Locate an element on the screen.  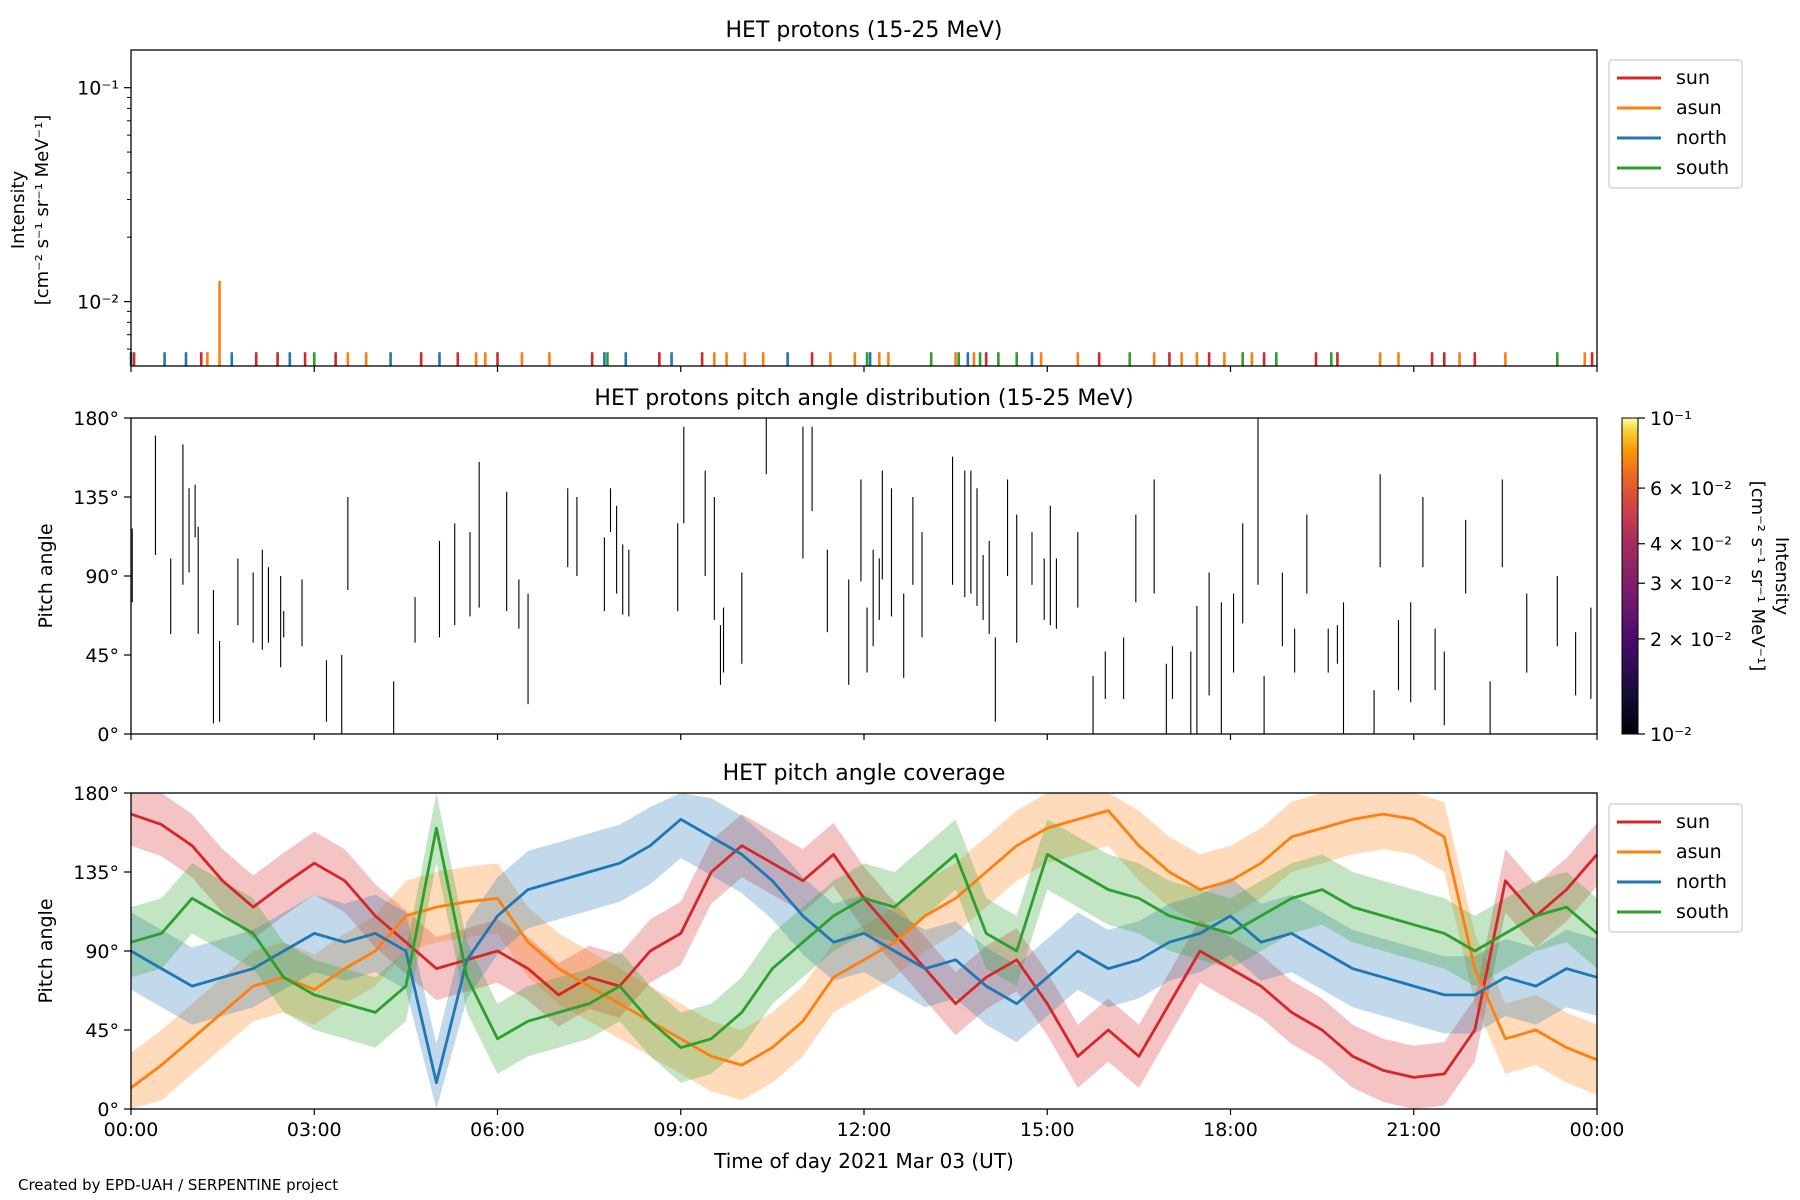
x-tick-label: 09:00 is located at coordinates (680, 1130).